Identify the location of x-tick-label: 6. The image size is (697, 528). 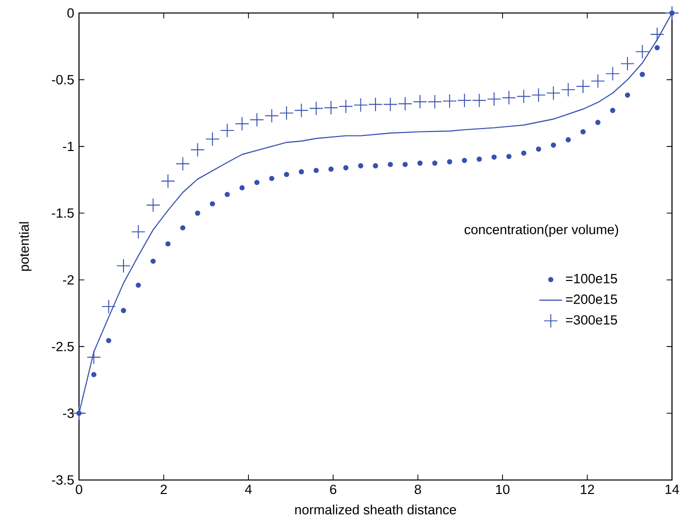
(333, 489).